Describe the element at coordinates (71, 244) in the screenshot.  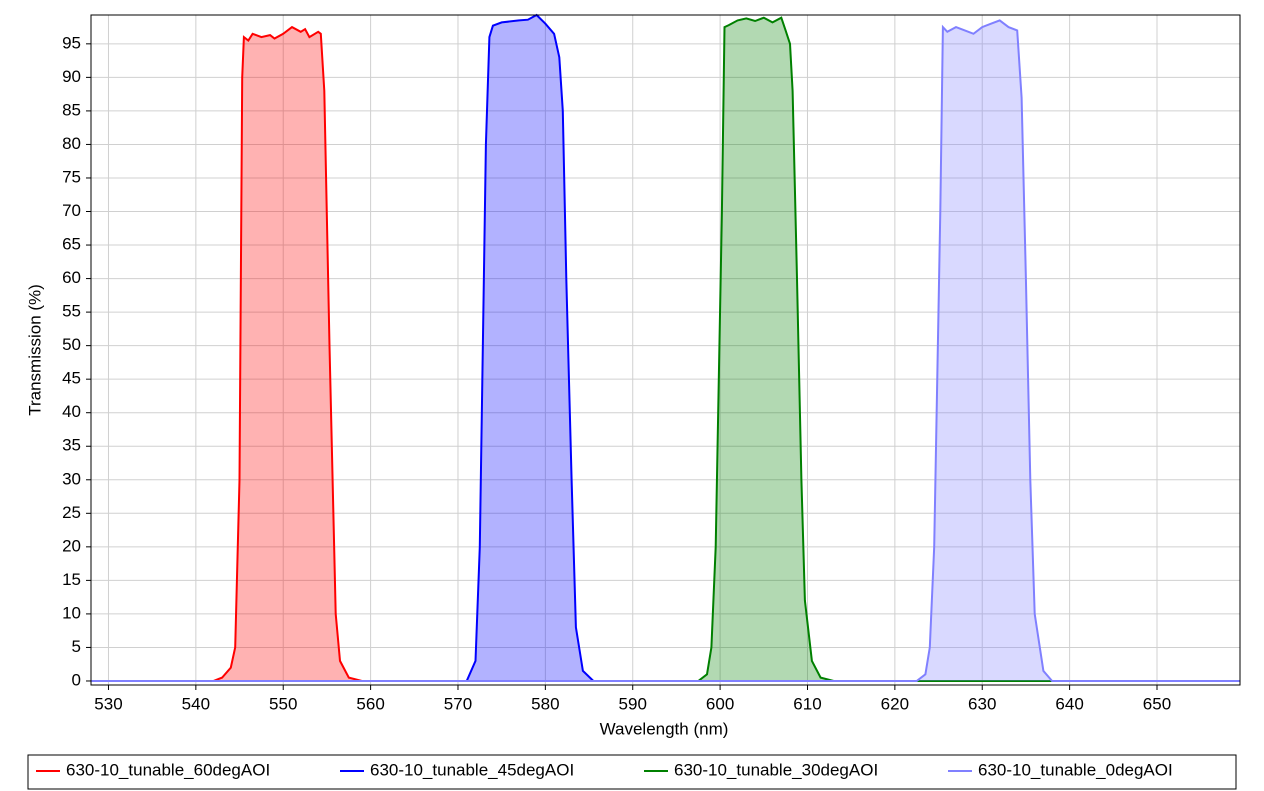
I see `y-tick-label: 65` at that location.